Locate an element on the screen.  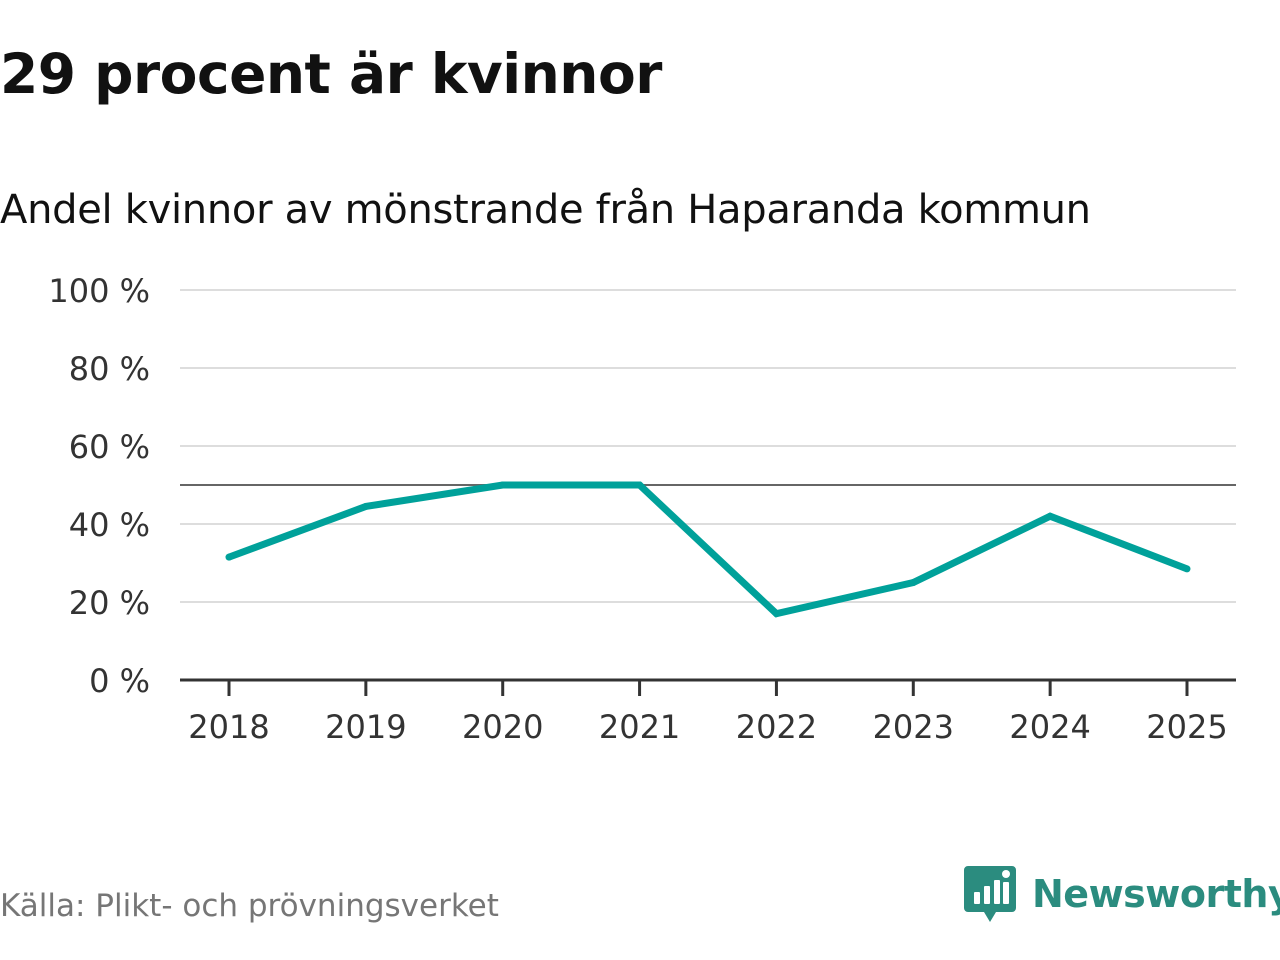
x-axis-labels: 2018 2019 2020 2021 2022 2023 2024 2025 is located at coordinates (707, 727).